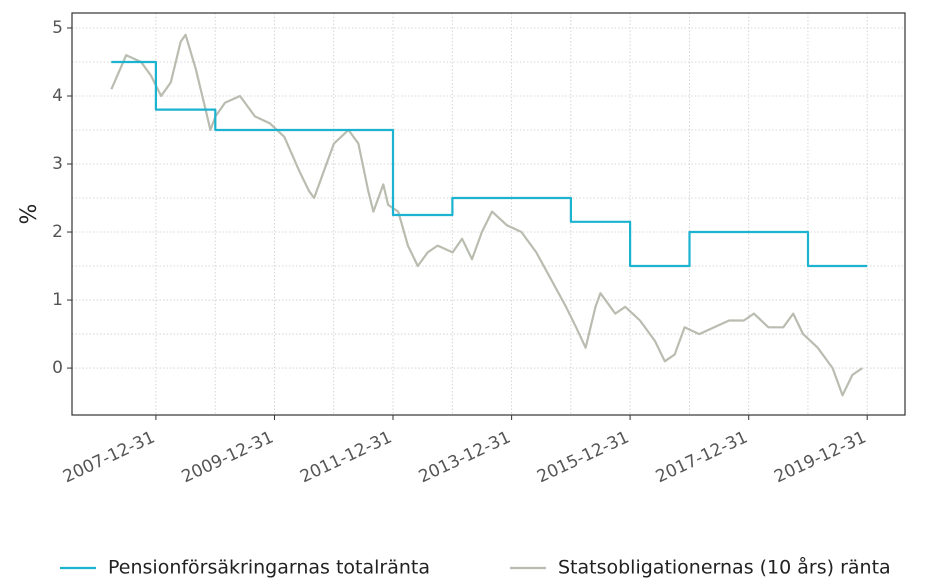  What do you see at coordinates (57, 232) in the screenshot?
I see `y-tick-label: 2` at bounding box center [57, 232].